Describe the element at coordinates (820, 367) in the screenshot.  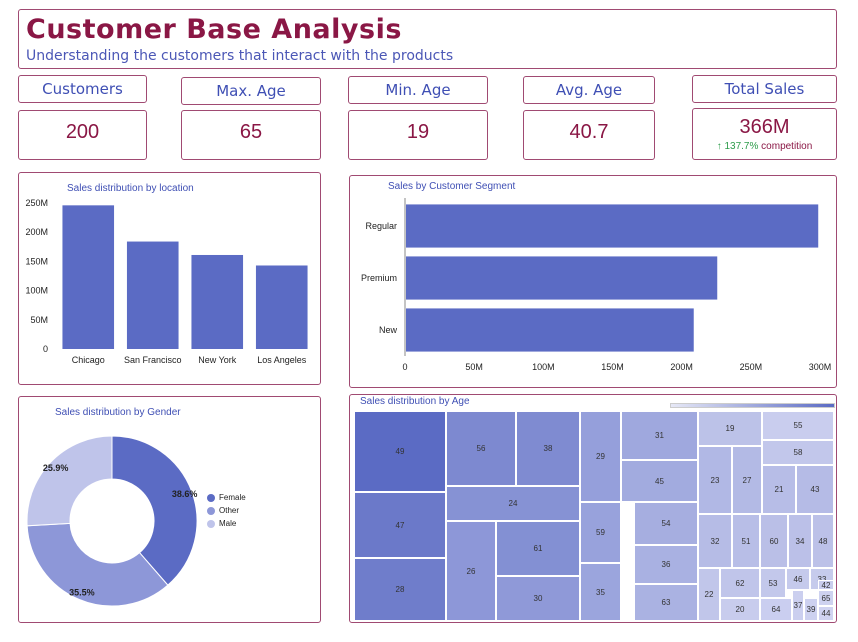
I see `x-tick-label: 300M` at that location.